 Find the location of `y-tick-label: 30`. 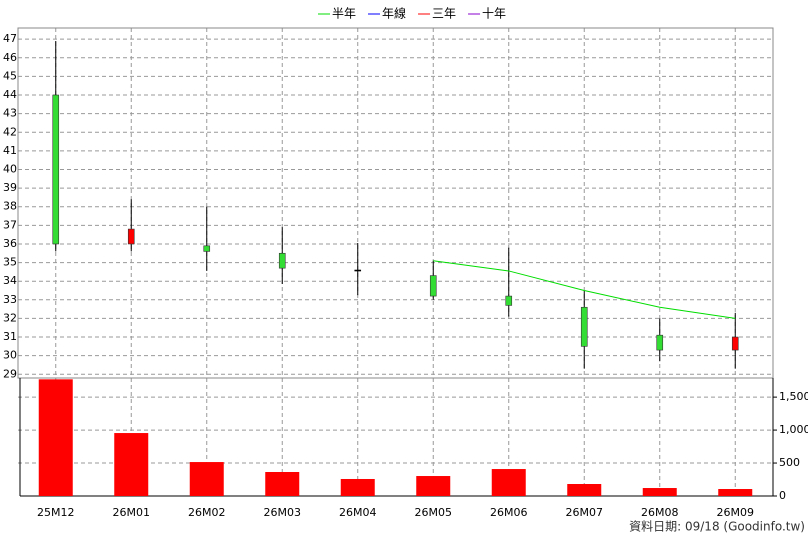

y-tick-label: 30 is located at coordinates (10, 355).